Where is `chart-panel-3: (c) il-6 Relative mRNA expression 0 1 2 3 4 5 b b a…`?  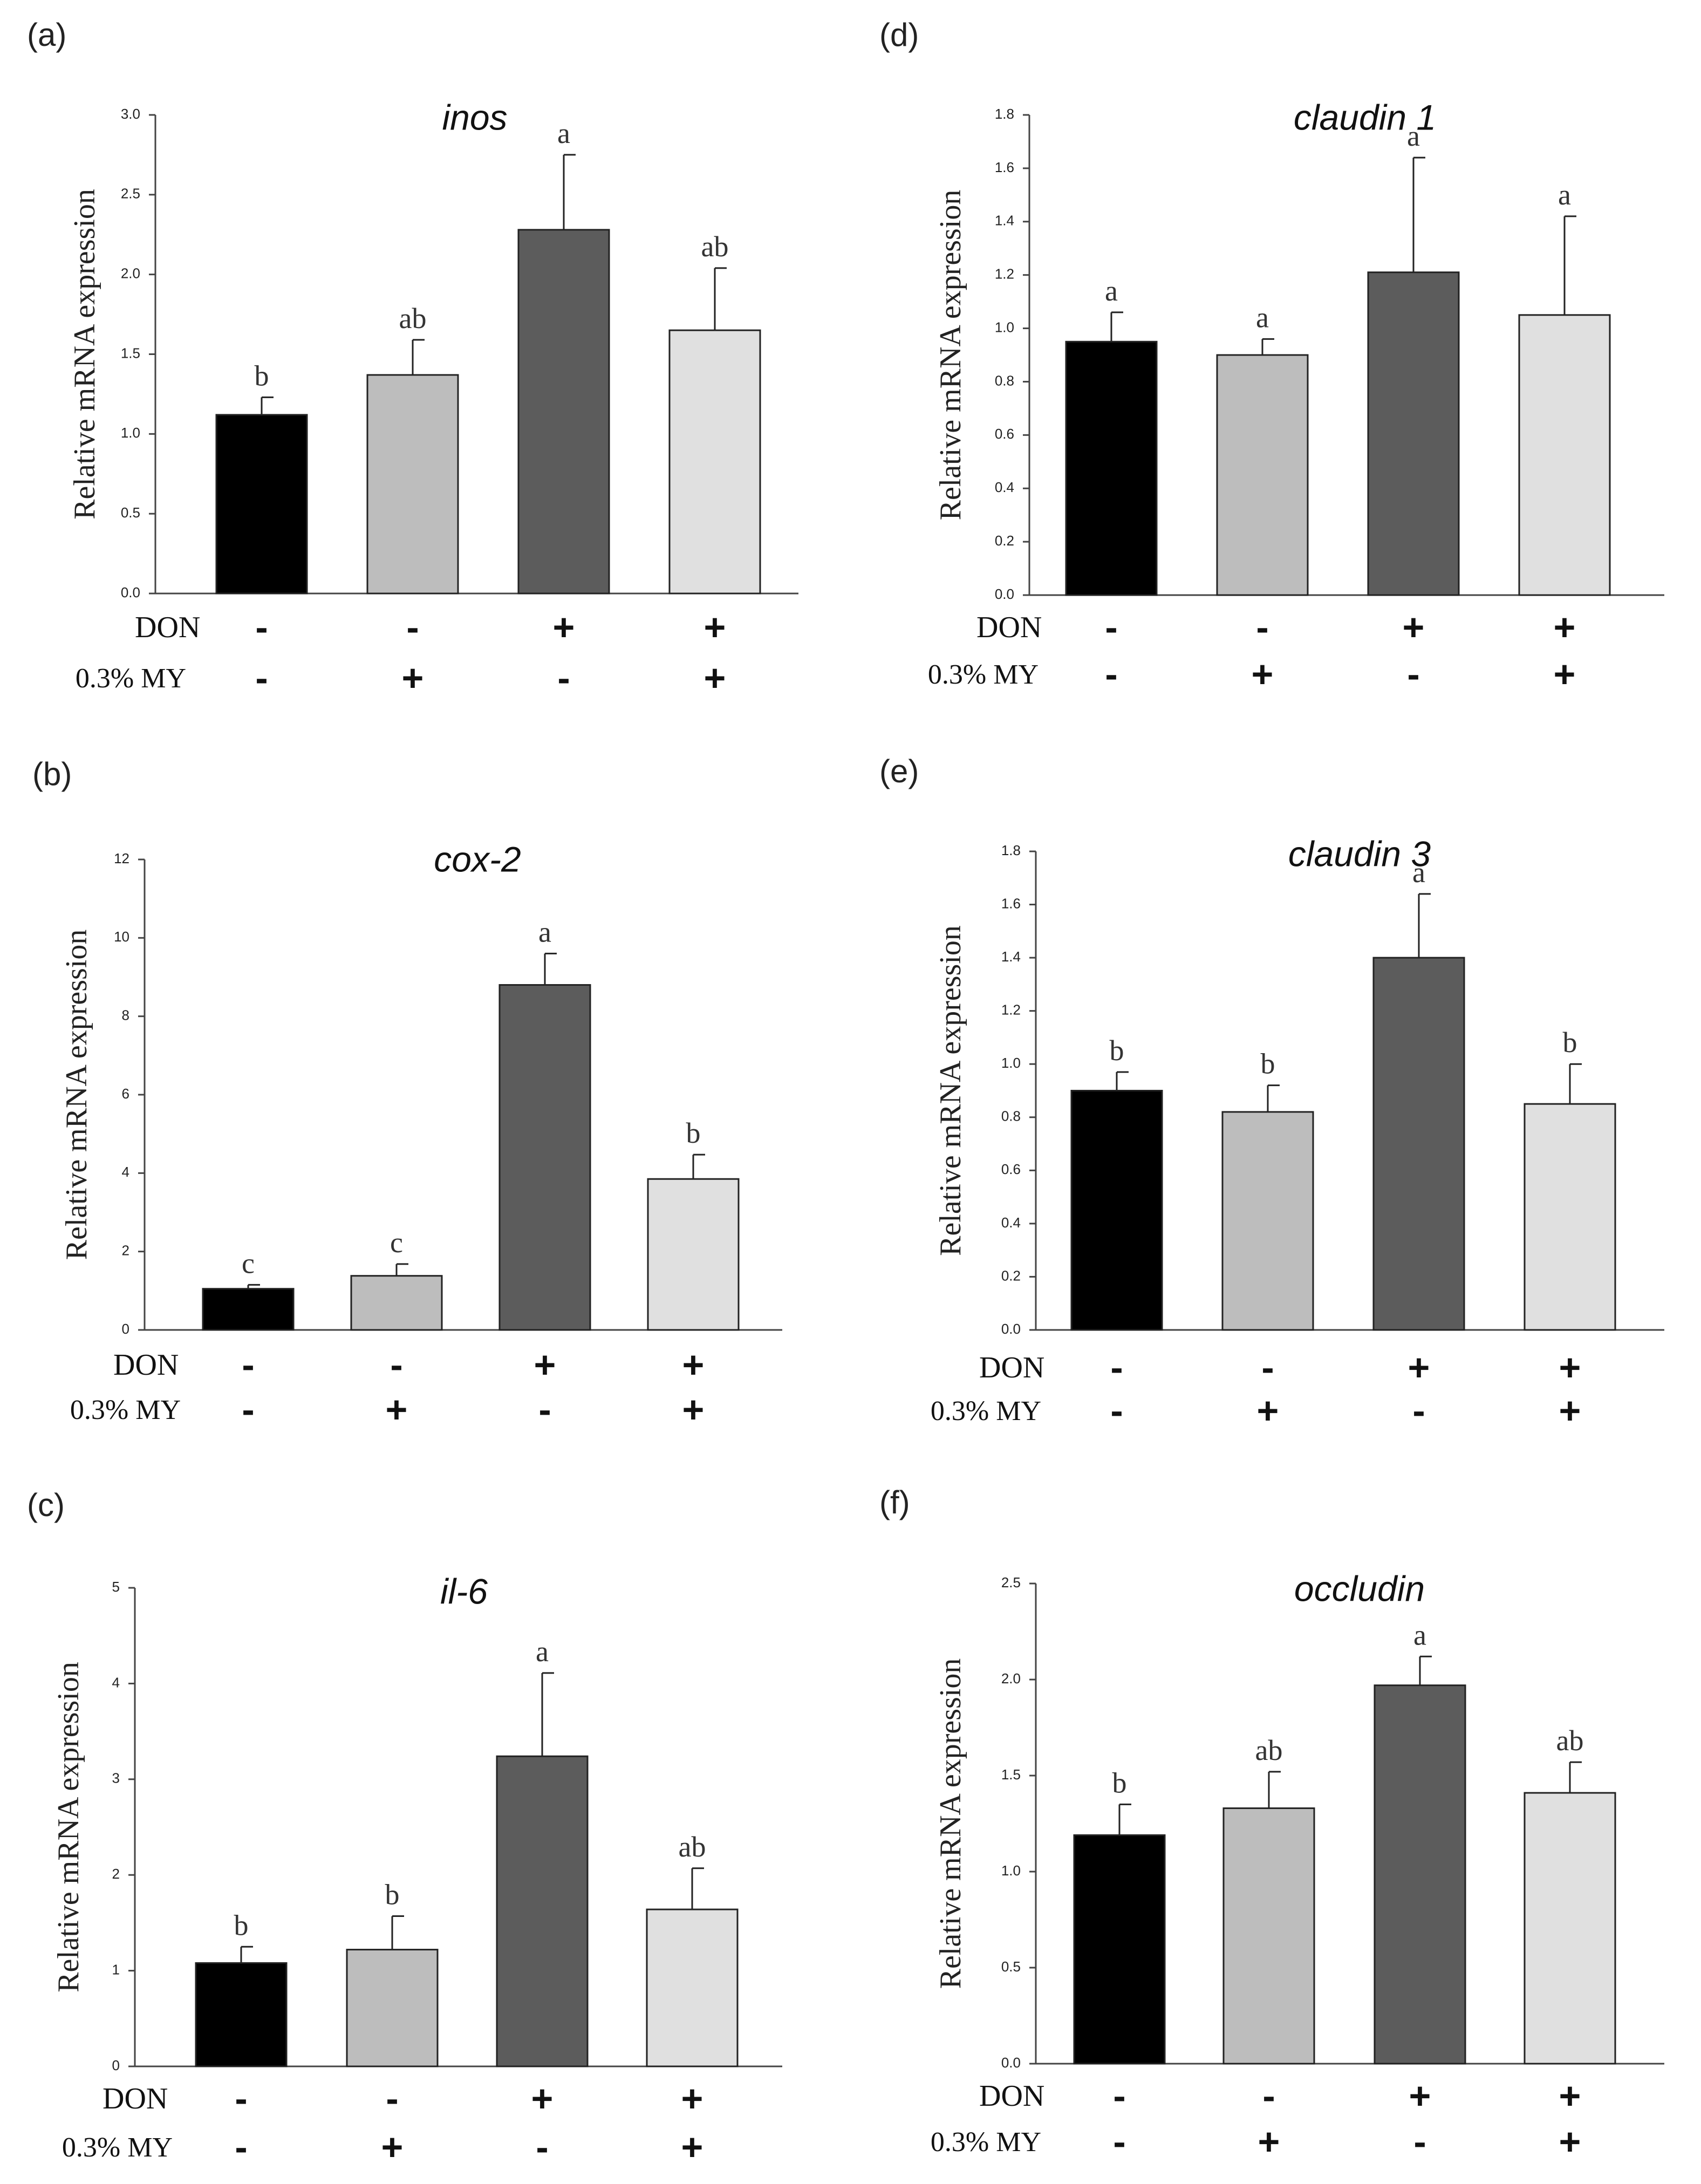
chart-panel-3: (c) il-6 Relative mRNA expression 0 1 2 3 4 5 b b a… is located at coordinates (404, 1827).